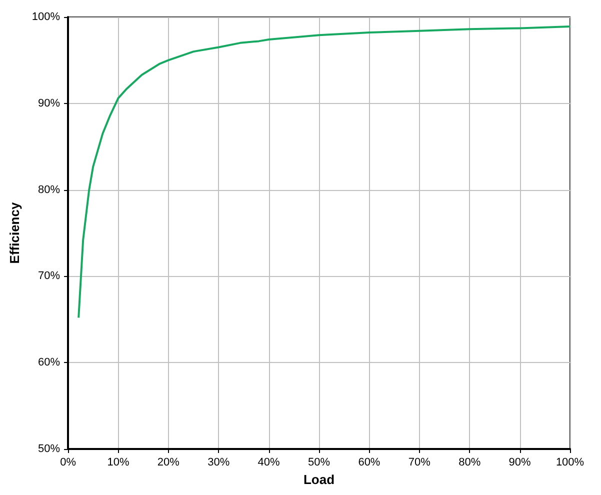  Describe the element at coordinates (269, 462) in the screenshot. I see `x-tick-label: 40%` at that location.